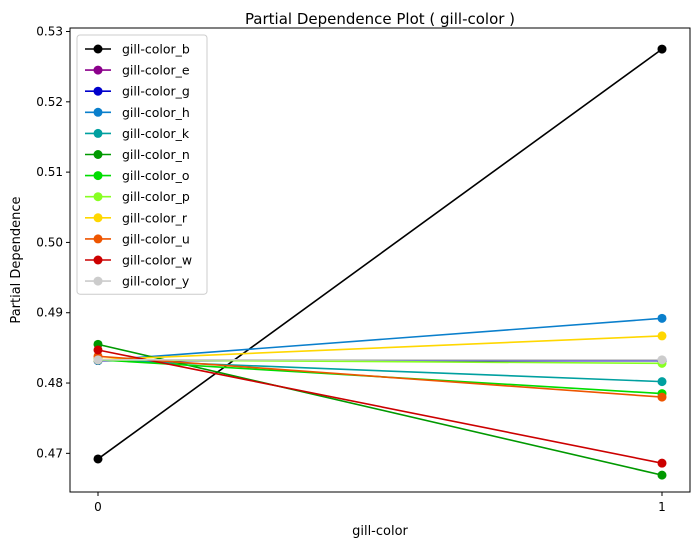 The image size is (700, 547). I want to click on legend-entry: gill-color_h, so click(137, 112).